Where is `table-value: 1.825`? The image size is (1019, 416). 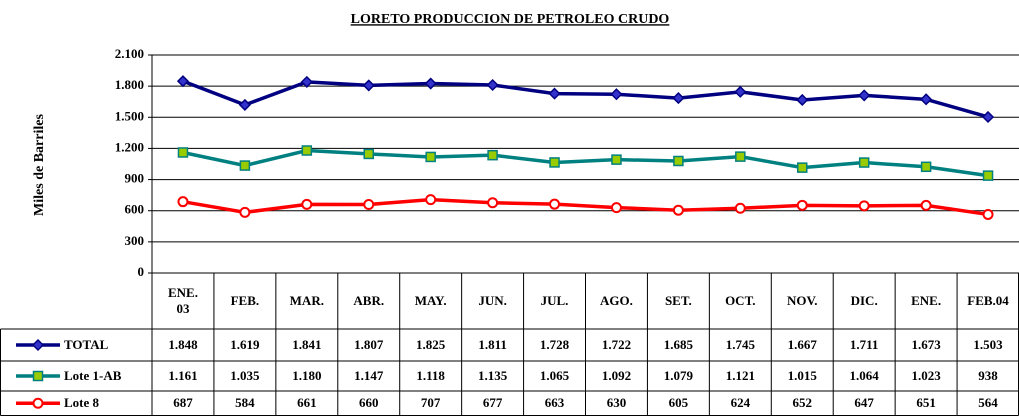 table-value: 1.825 is located at coordinates (431, 344).